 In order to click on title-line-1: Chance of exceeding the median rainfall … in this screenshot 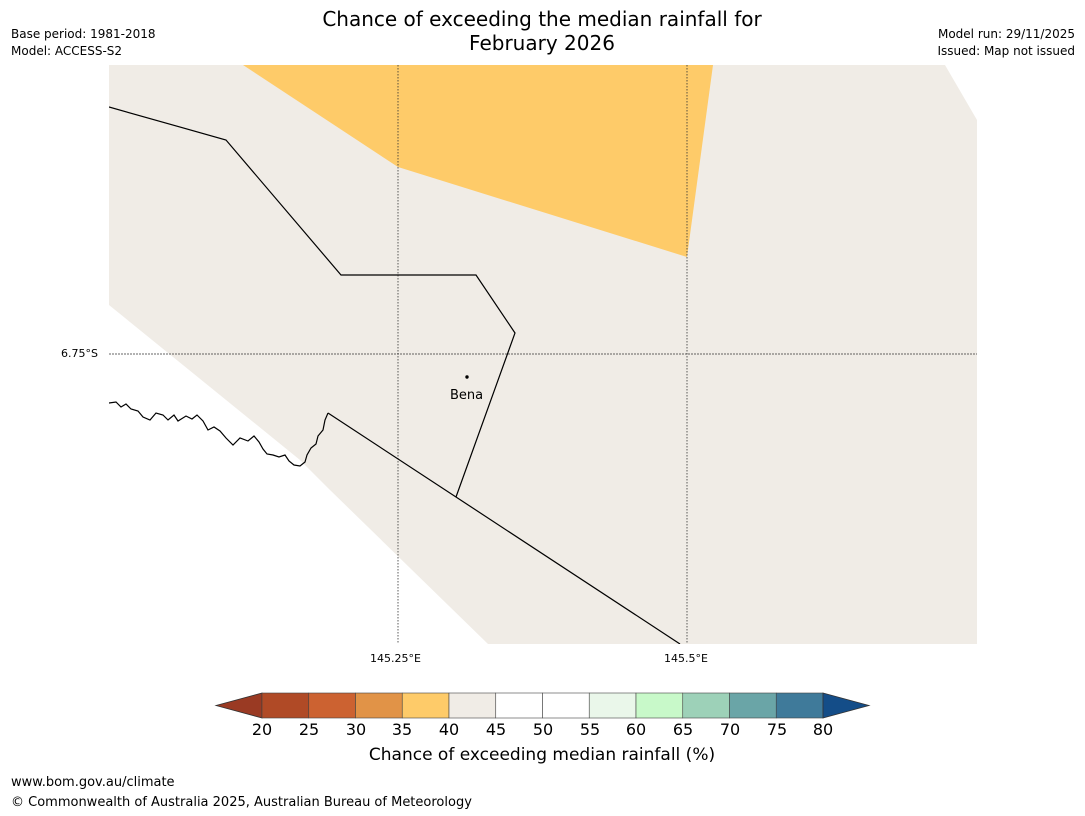, I will do `click(542, 19)`.